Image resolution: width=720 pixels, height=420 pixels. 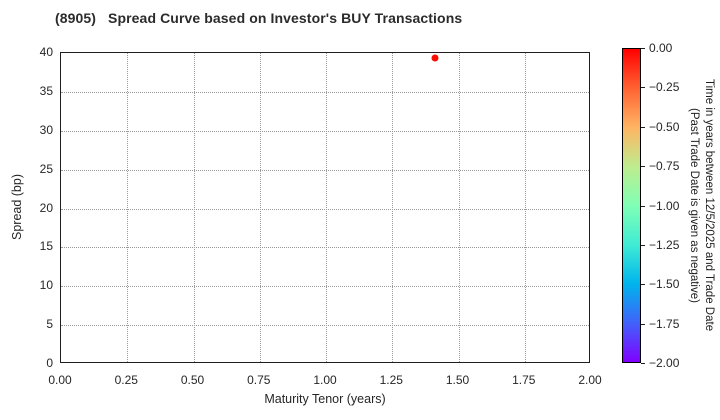 I want to click on y-tick-label: 0, so click(x=49, y=363).